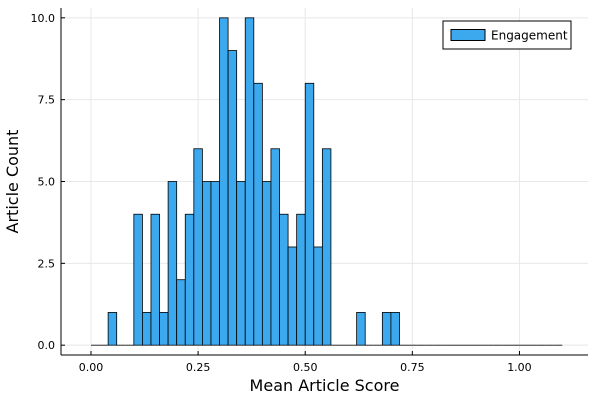 Image resolution: width=600 pixels, height=400 pixels. I want to click on x-tick-label-0: 0.00, so click(91, 367).